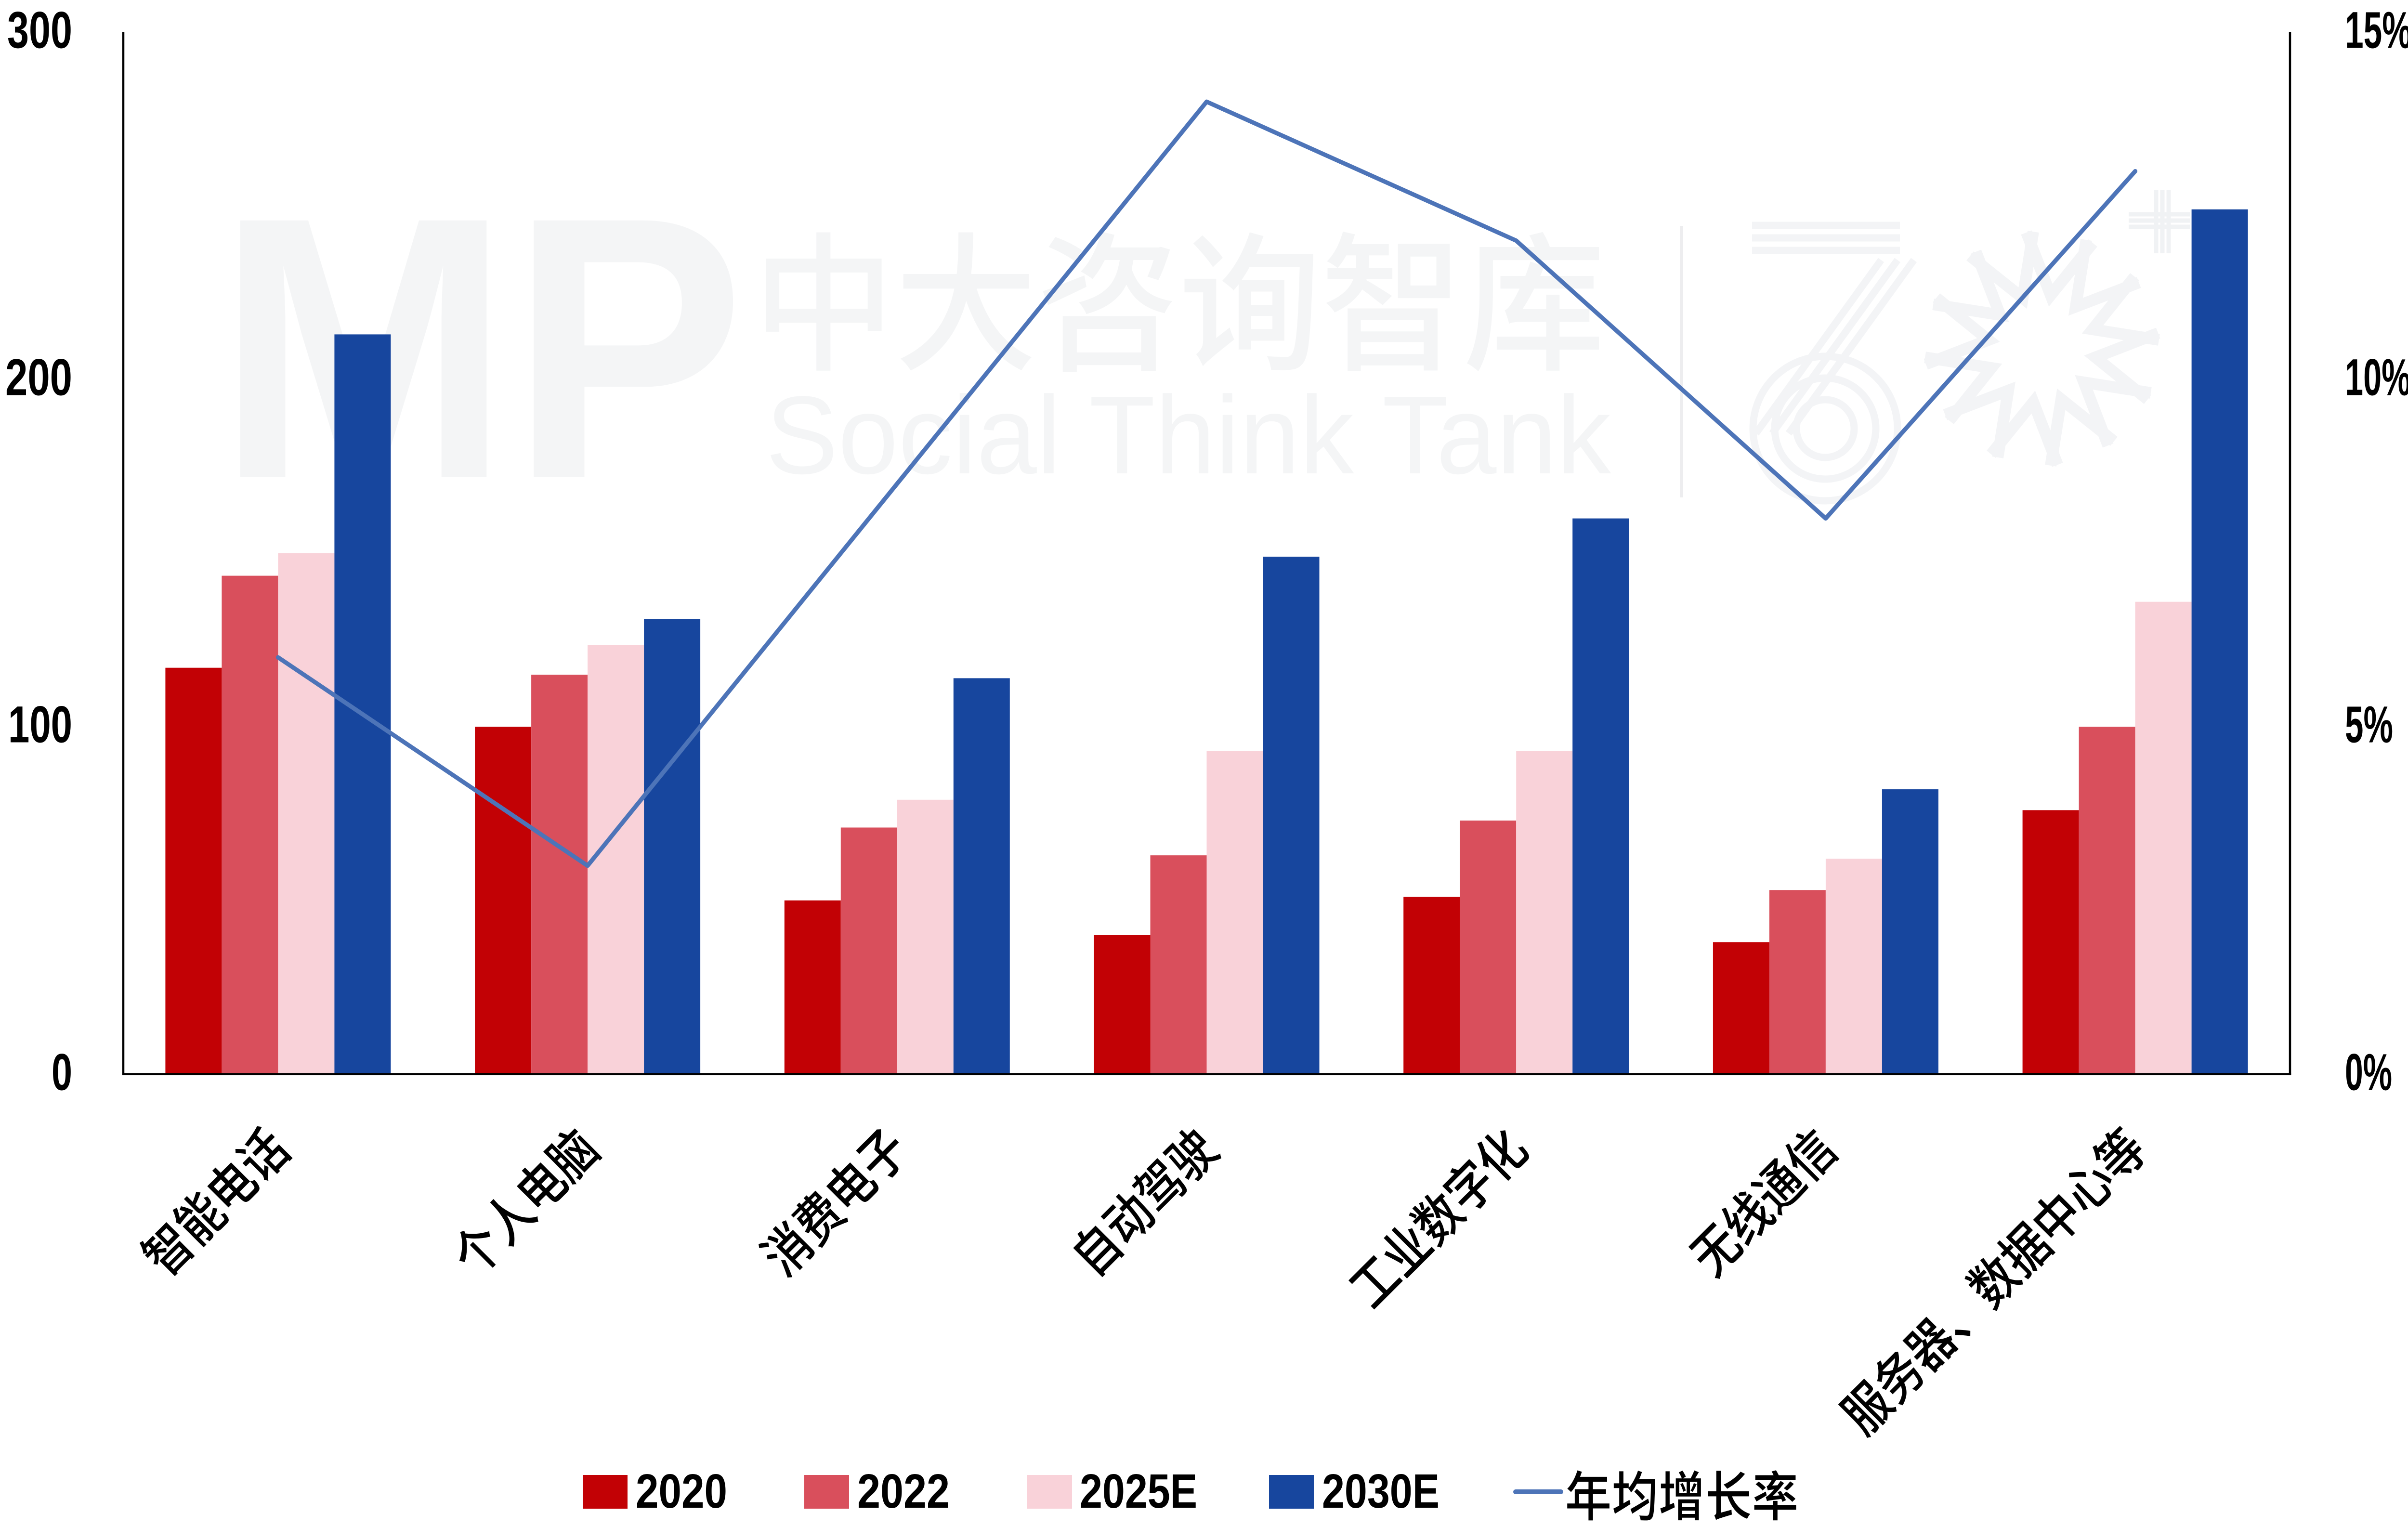 This screenshot has height=1526, width=2408. Describe the element at coordinates (481, 348) in the screenshot. I see `svg-text: MP` at that location.